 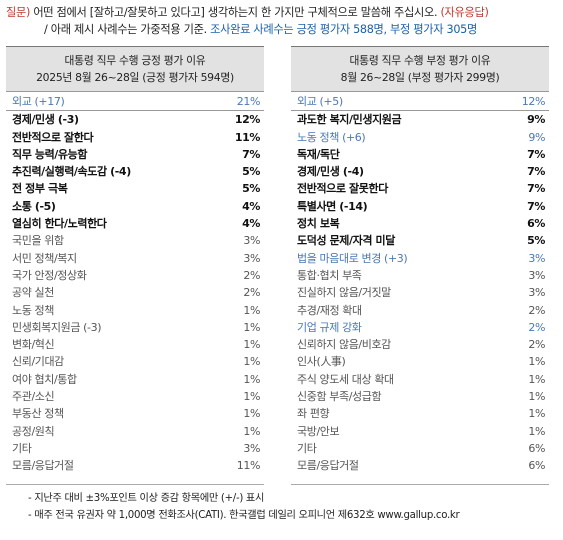 What do you see at coordinates (343, 29) in the screenshot?
I see `sample-detail: 조사완료 사례수는 긍정 평가자 588명, 부정 평가자 305명` at bounding box center [343, 29].